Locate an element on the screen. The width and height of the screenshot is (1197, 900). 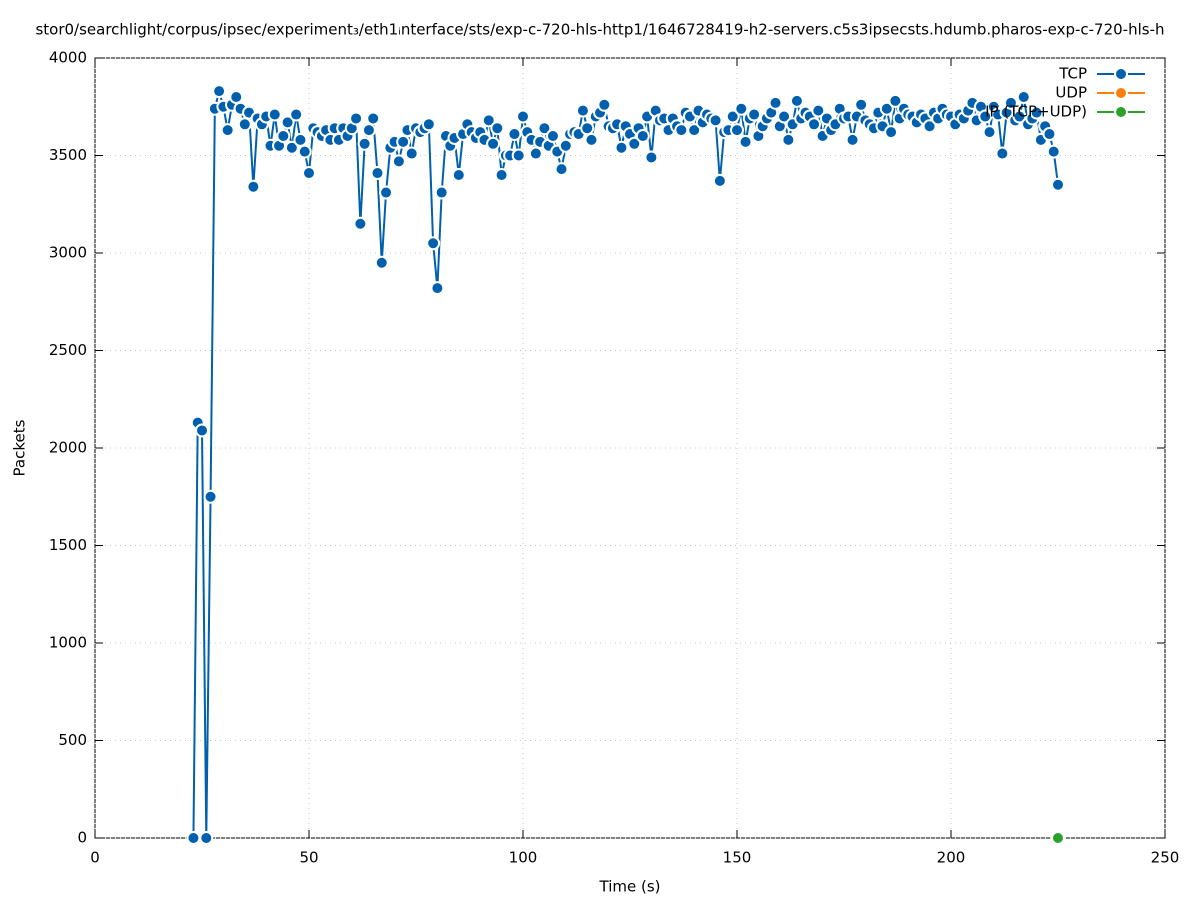
y-tick-label: 3000 is located at coordinates (68, 253).